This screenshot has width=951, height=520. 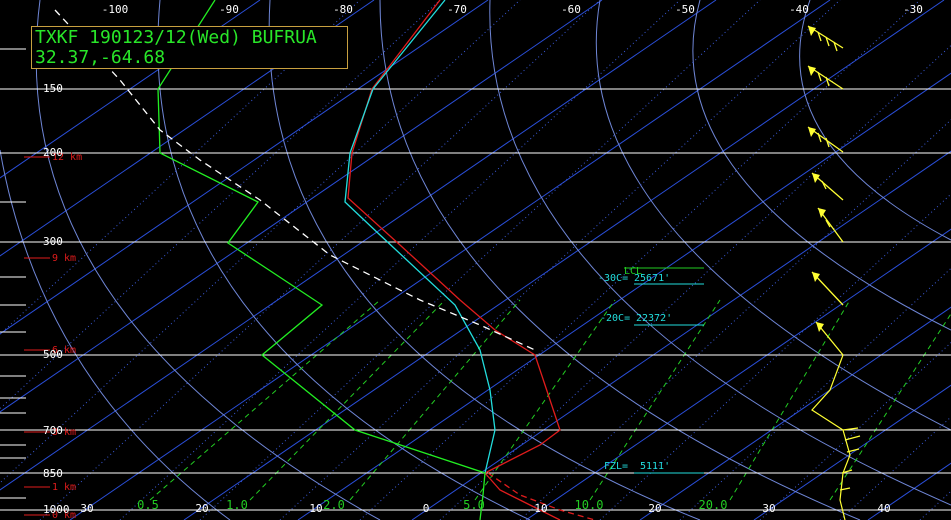 I want to click on surface-parcel, so click(x=541, y=496).